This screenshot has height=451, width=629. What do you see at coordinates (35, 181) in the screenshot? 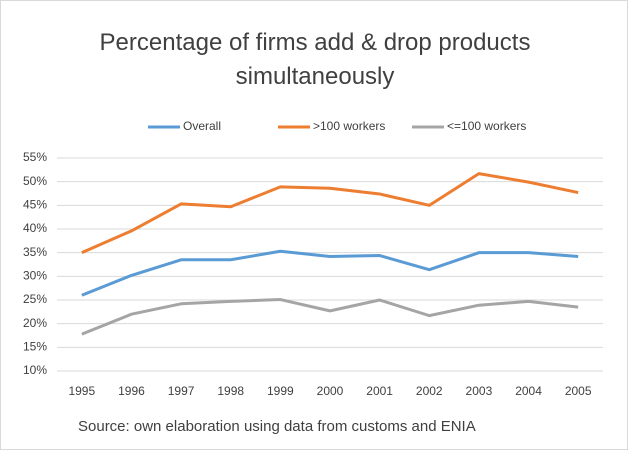
I see `y-tick-label: 50%` at bounding box center [35, 181].